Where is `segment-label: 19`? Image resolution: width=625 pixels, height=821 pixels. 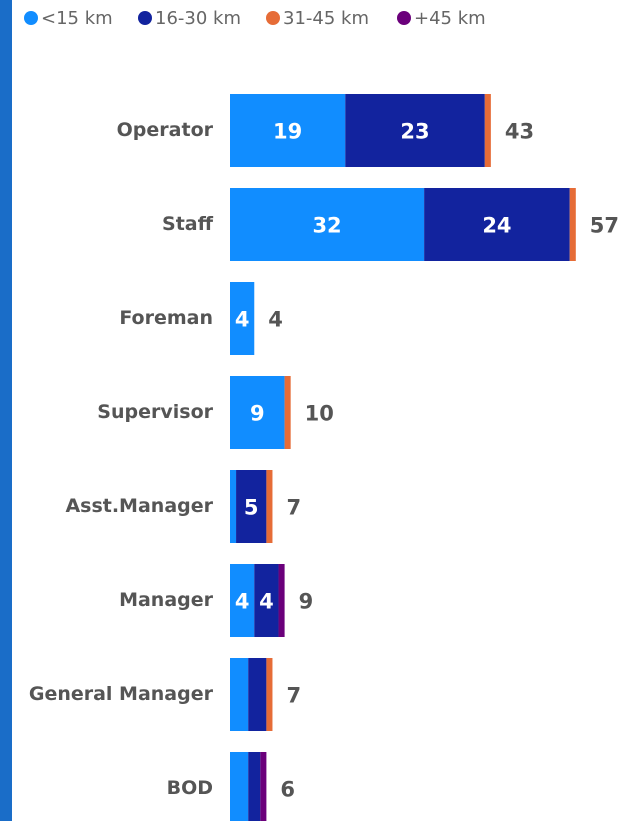 segment-label: 19 is located at coordinates (287, 132).